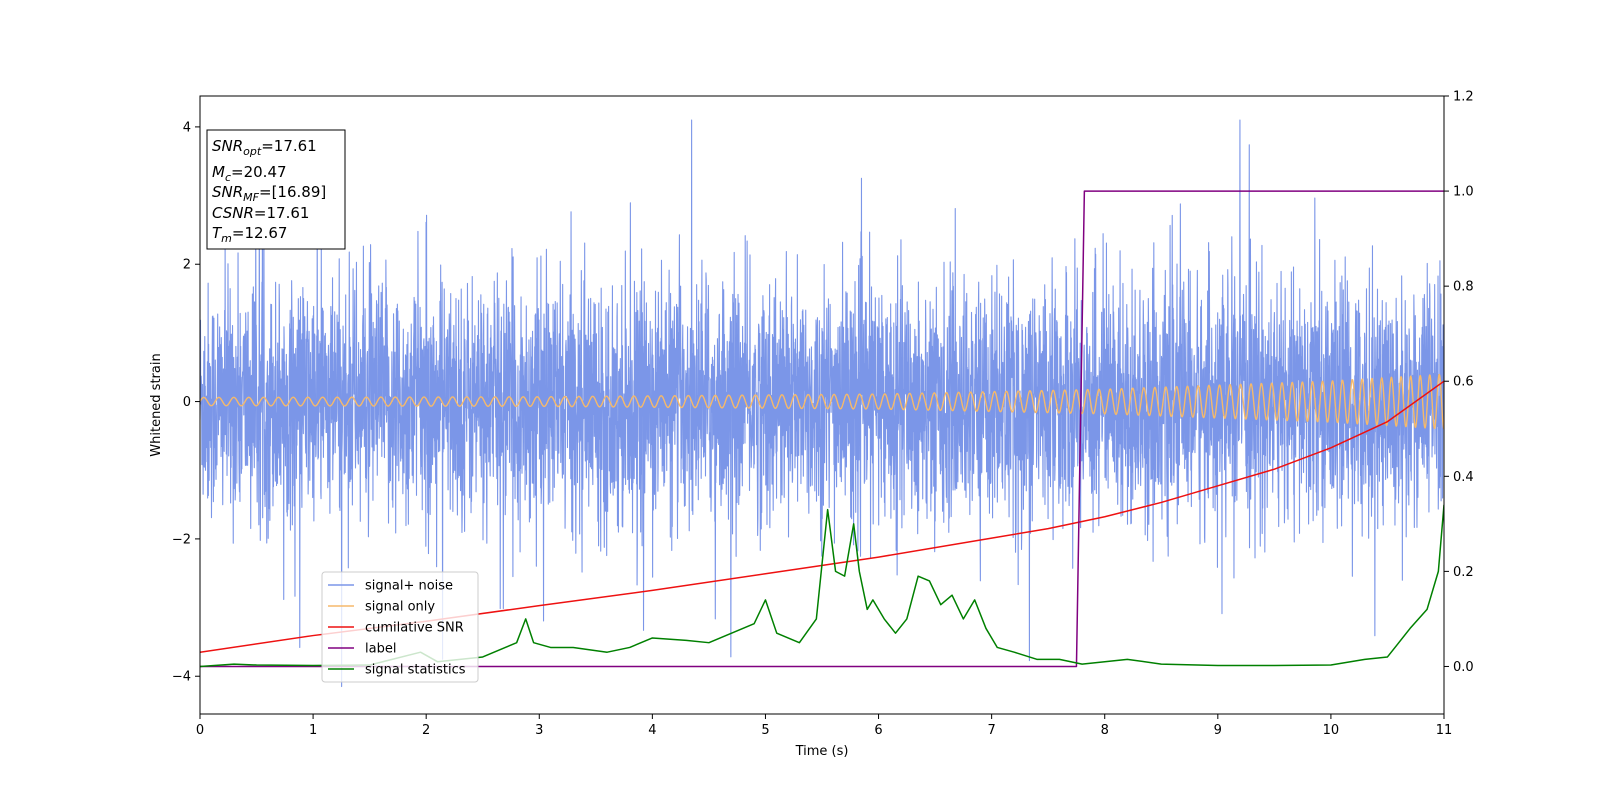 The image size is (1600, 800). I want to click on legend-label-cumilative-snr: cumilative SNR, so click(414, 628).